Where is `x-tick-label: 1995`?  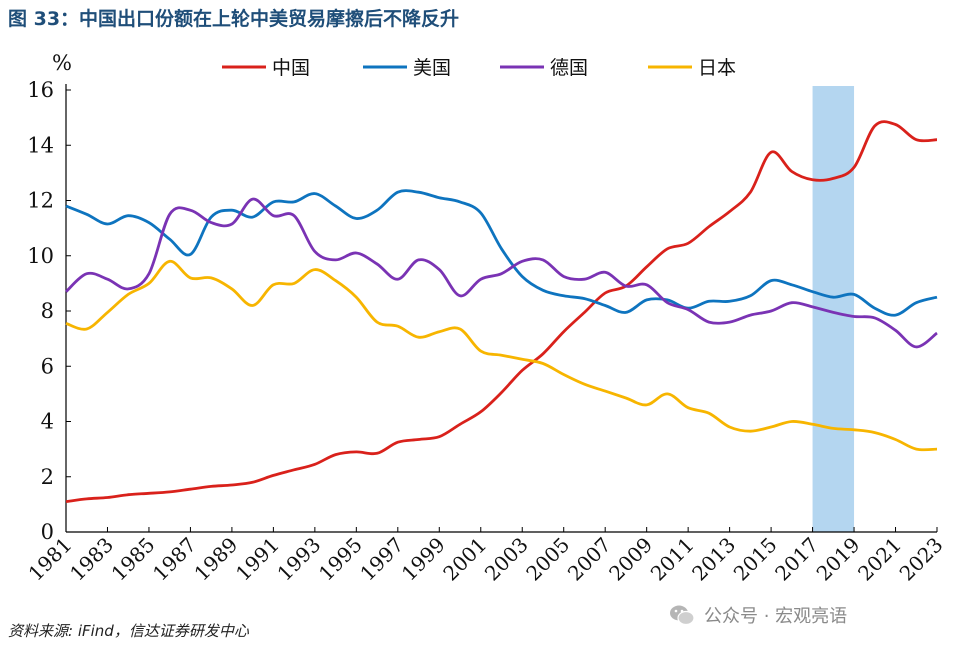
x-tick-label: 1995 is located at coordinates (340, 559).